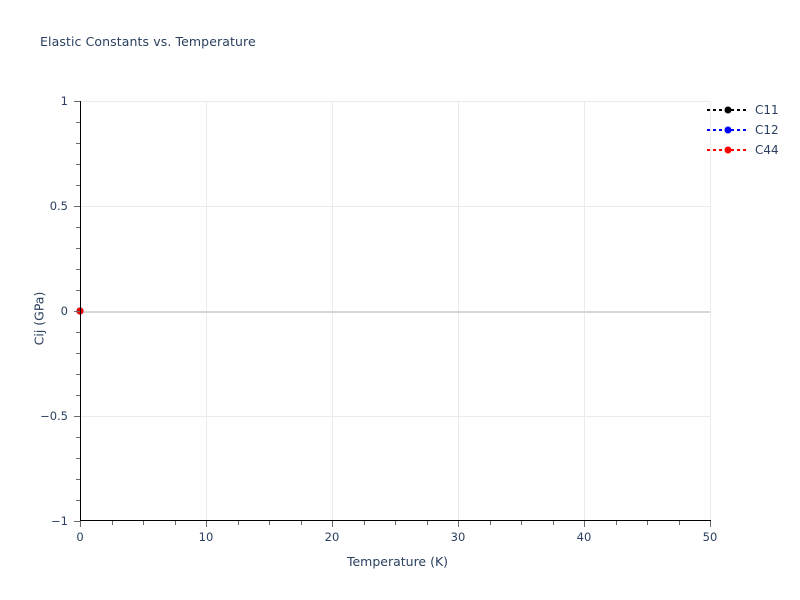  I want to click on chart-title: Elastic Constants vs. Temperature, so click(148, 41).